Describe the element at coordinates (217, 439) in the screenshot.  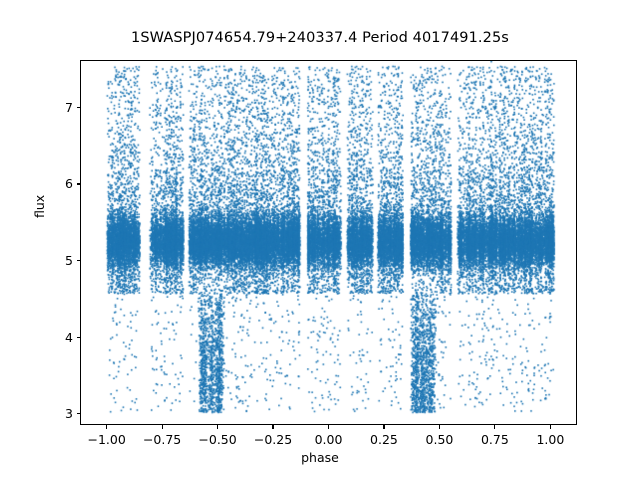
I see `x-tick-label: −0.50` at that location.